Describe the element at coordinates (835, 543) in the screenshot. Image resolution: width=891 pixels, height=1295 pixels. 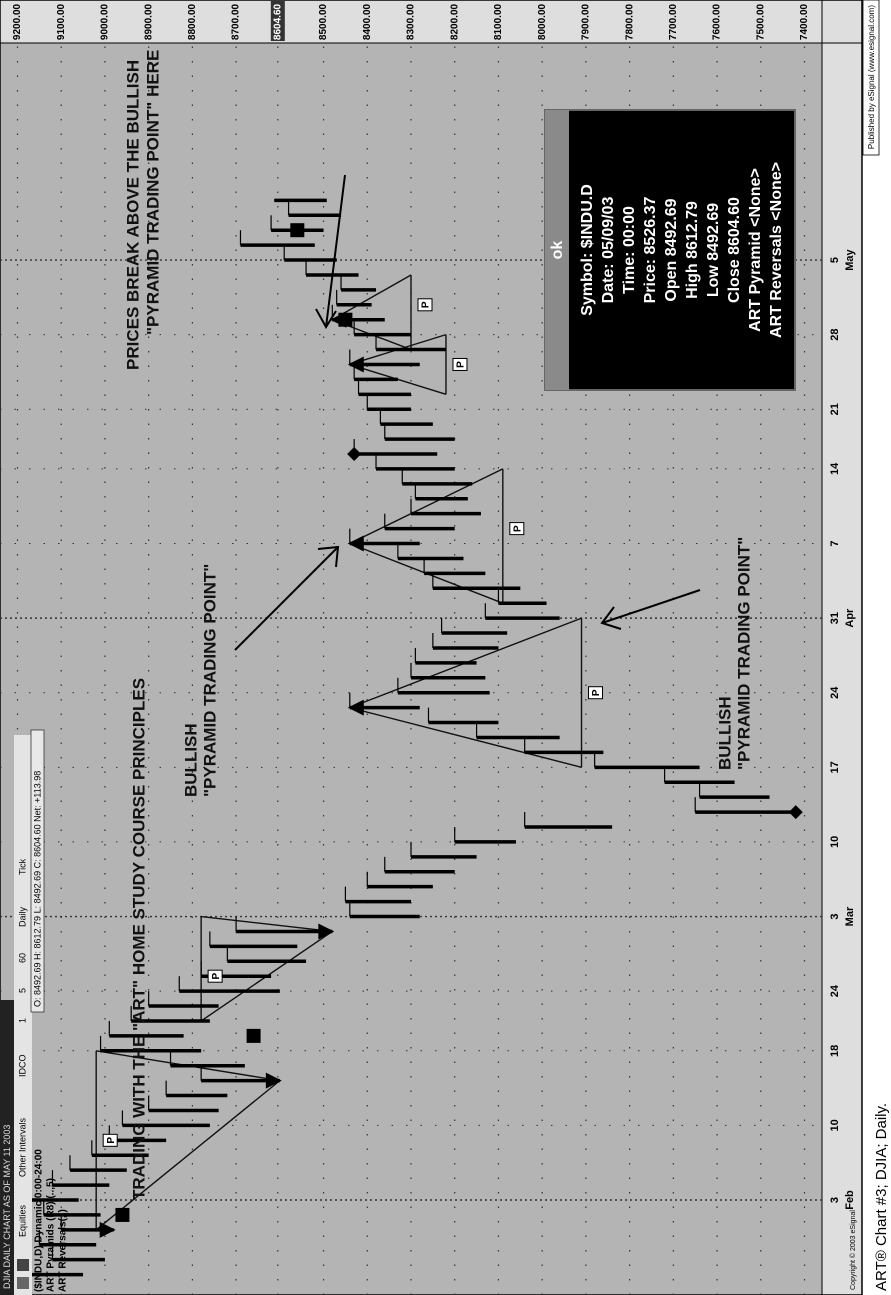
I see `x-tick-label: 7` at that location.